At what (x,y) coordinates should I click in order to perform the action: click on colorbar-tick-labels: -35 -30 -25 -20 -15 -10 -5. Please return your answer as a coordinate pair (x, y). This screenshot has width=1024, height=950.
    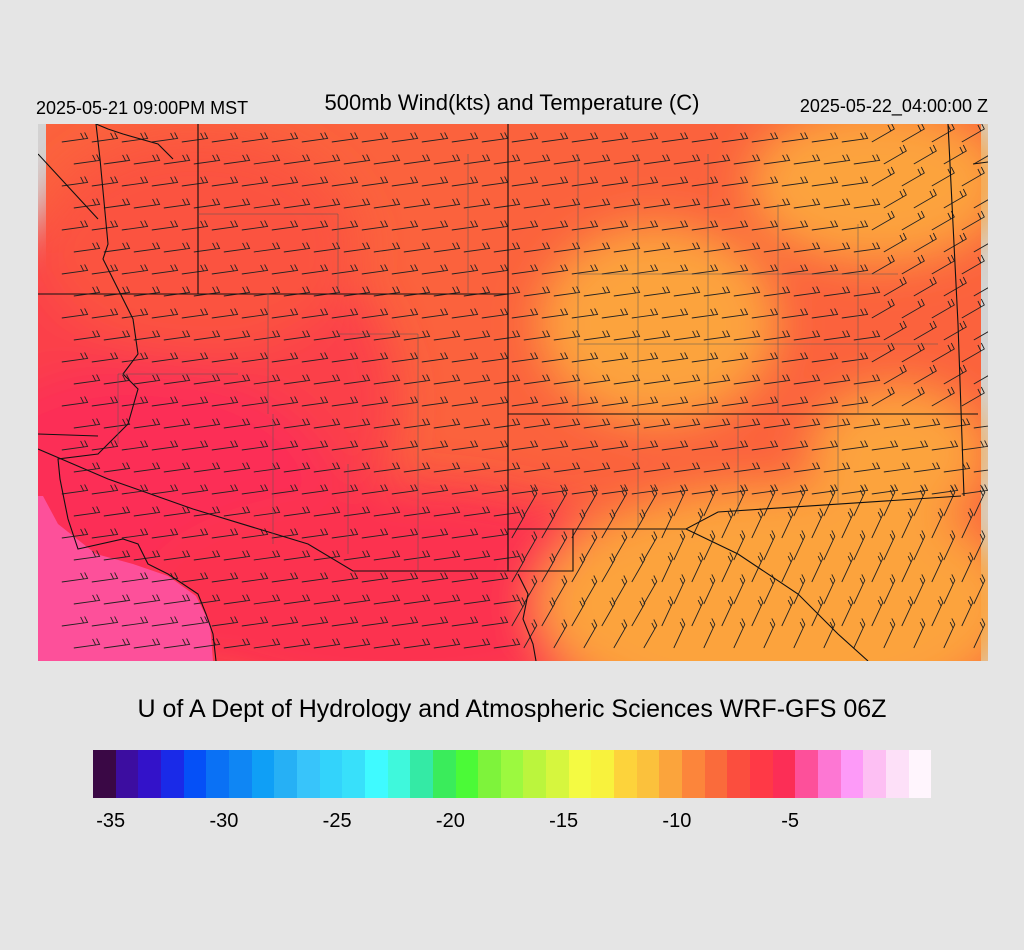
    Looking at the image, I should click on (512, 825).